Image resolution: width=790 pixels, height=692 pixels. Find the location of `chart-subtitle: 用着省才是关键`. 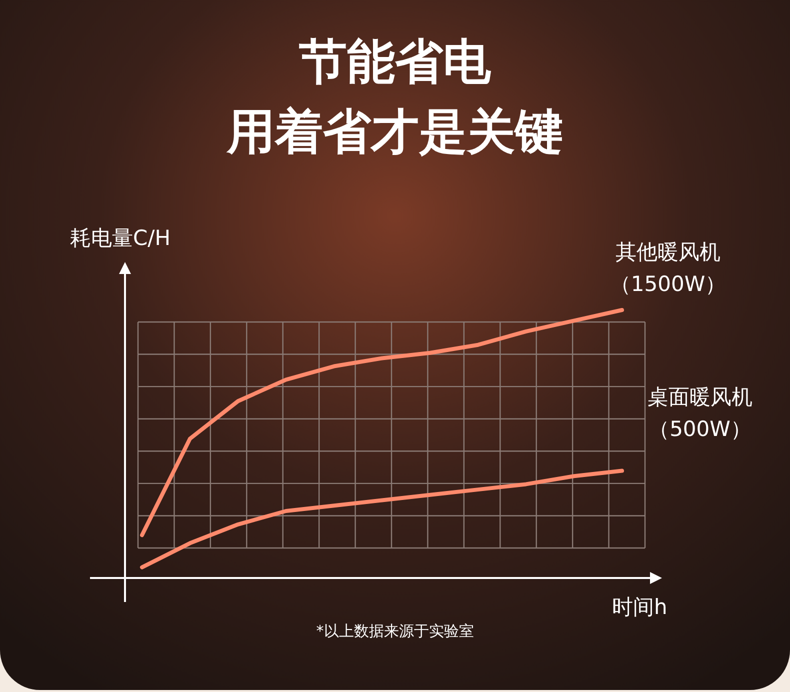

chart-subtitle: 用着省才是关键 is located at coordinates (394, 132).